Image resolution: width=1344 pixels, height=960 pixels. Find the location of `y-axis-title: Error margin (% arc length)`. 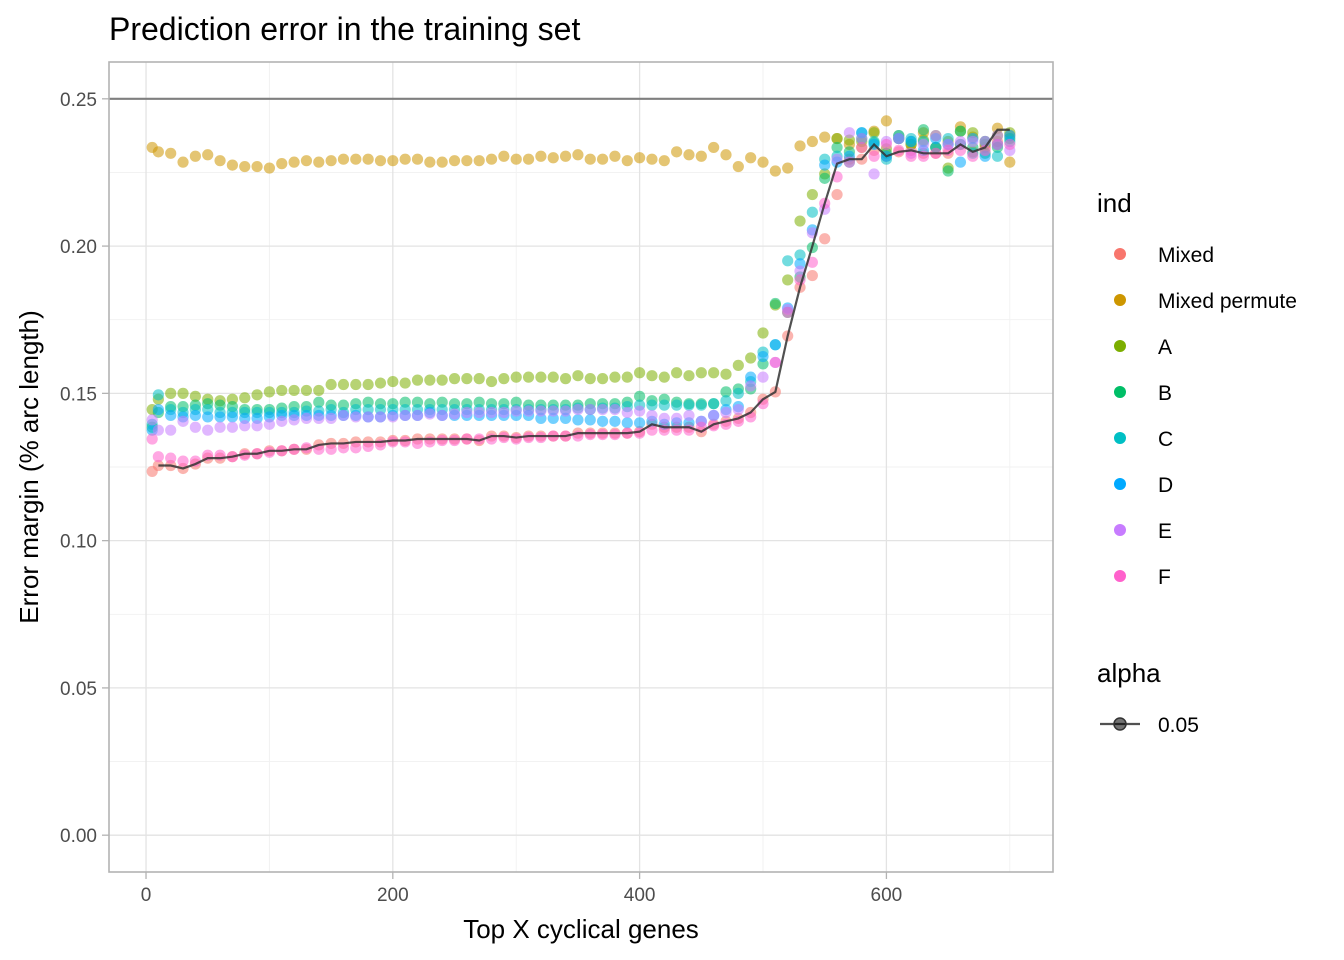

y-axis-title: Error margin (% arc length) is located at coordinates (29, 467).